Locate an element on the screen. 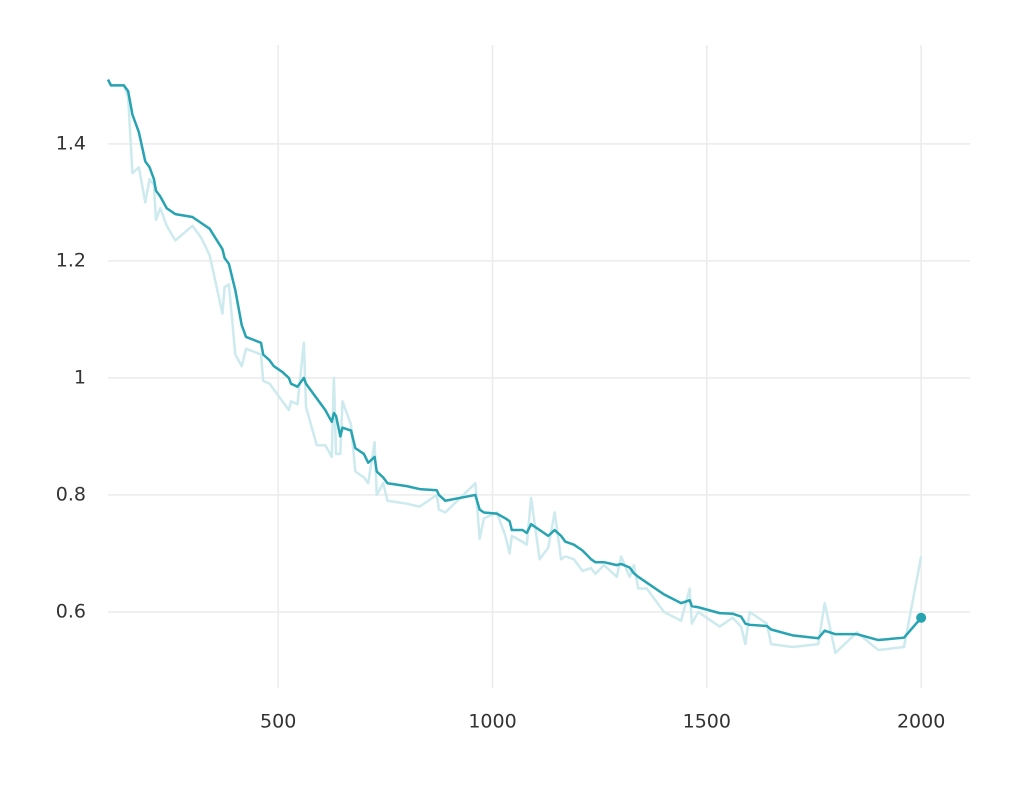 Image resolution: width=1020 pixels, height=792 pixels. end-marker is located at coordinates (921, 617).